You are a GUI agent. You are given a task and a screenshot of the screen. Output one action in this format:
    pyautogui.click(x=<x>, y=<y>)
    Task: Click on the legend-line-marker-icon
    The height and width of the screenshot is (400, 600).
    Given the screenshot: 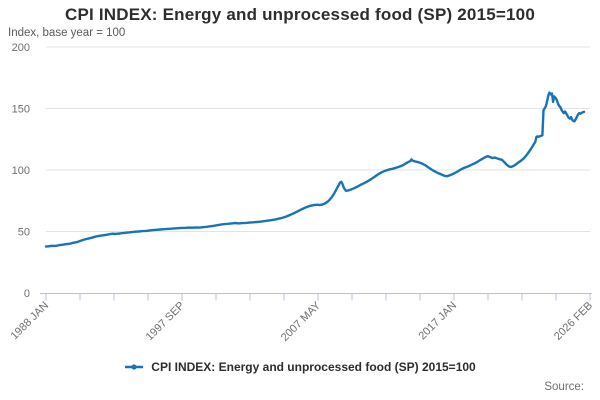 What is the action you would take?
    pyautogui.click(x=134, y=367)
    